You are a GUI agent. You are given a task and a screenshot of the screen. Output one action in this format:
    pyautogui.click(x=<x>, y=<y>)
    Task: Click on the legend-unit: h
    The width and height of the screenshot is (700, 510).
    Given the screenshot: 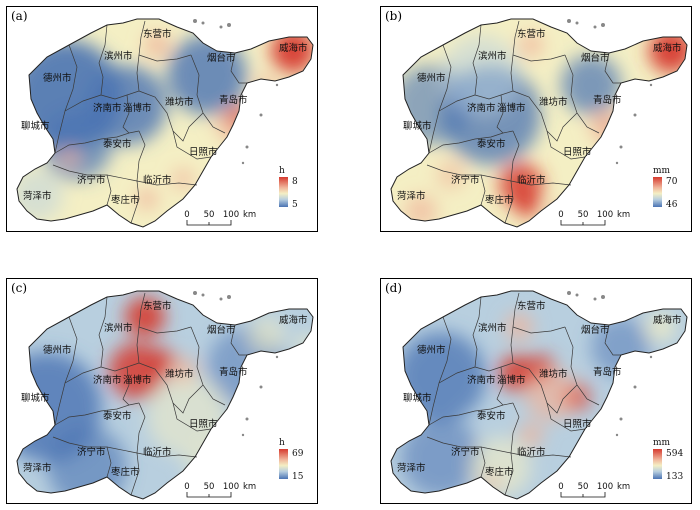 What is the action you would take?
    pyautogui.click(x=282, y=171)
    